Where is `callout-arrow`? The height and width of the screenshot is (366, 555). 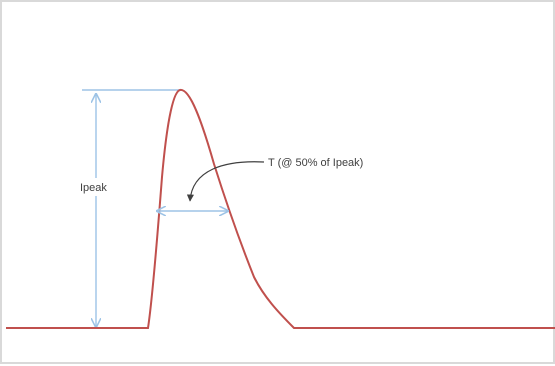
callout-arrow is located at coordinates (225, 181).